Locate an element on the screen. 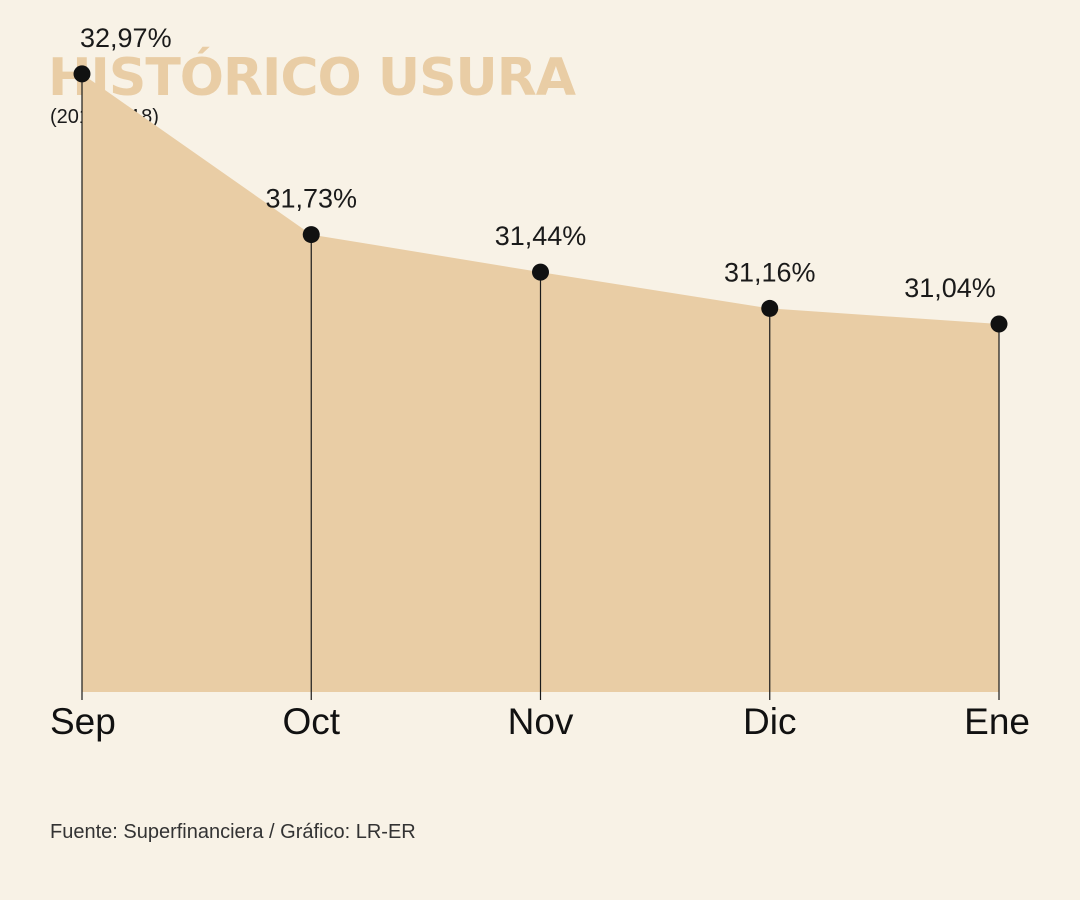  data-label: 32,97% is located at coordinates (126, 38).